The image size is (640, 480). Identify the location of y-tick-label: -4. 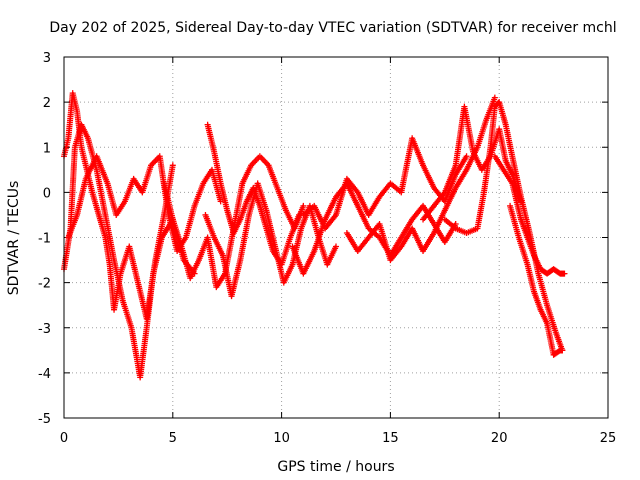
(44, 374).